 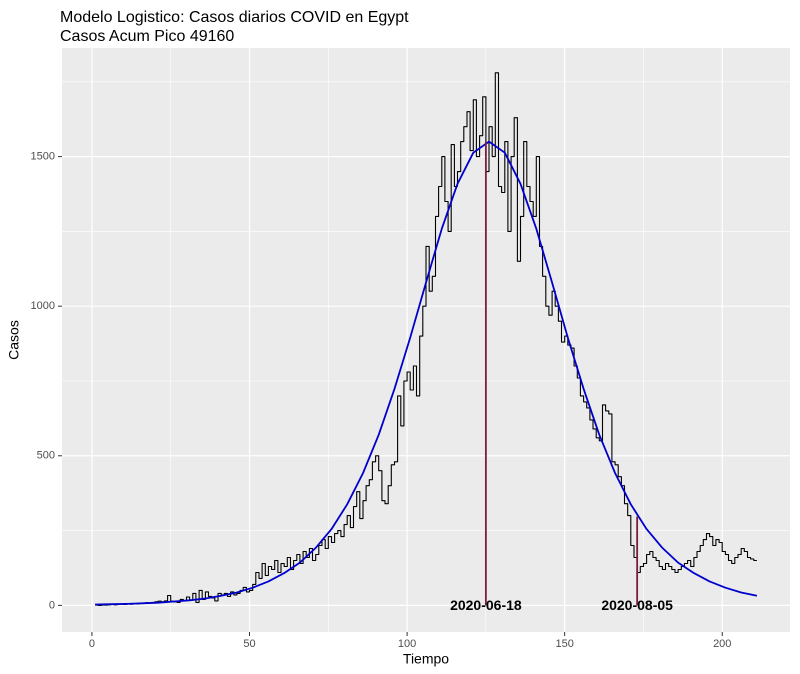 What do you see at coordinates (722, 644) in the screenshot?
I see `x-tick-label: 200` at bounding box center [722, 644].